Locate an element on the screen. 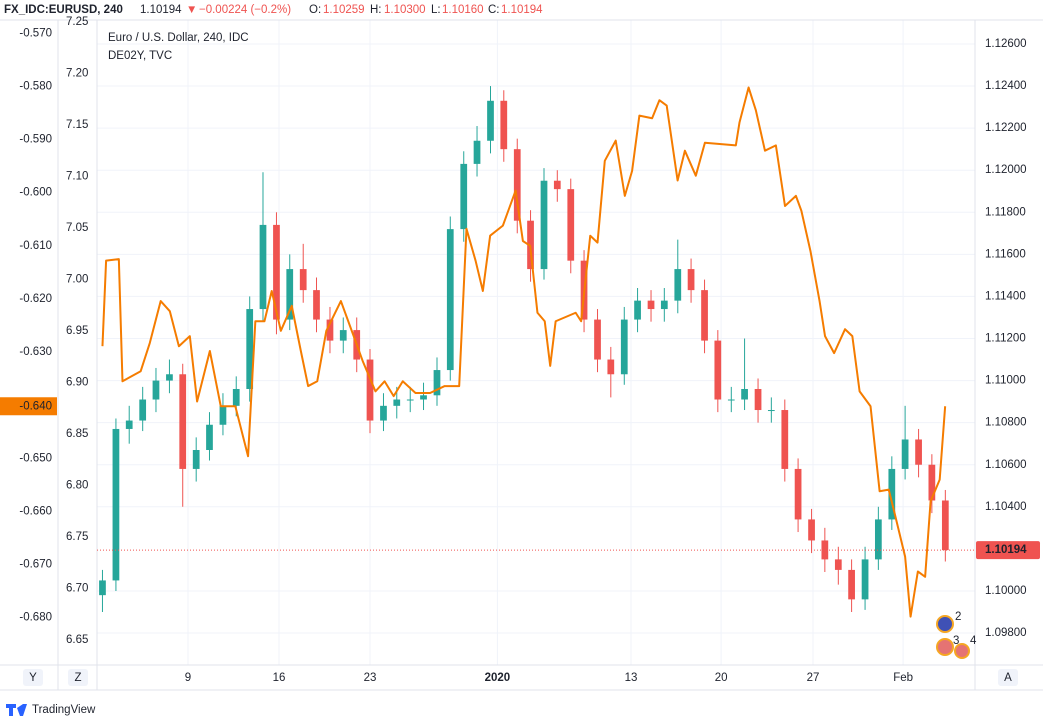  y2-tick-label: 1.11200 is located at coordinates (1005, 339).